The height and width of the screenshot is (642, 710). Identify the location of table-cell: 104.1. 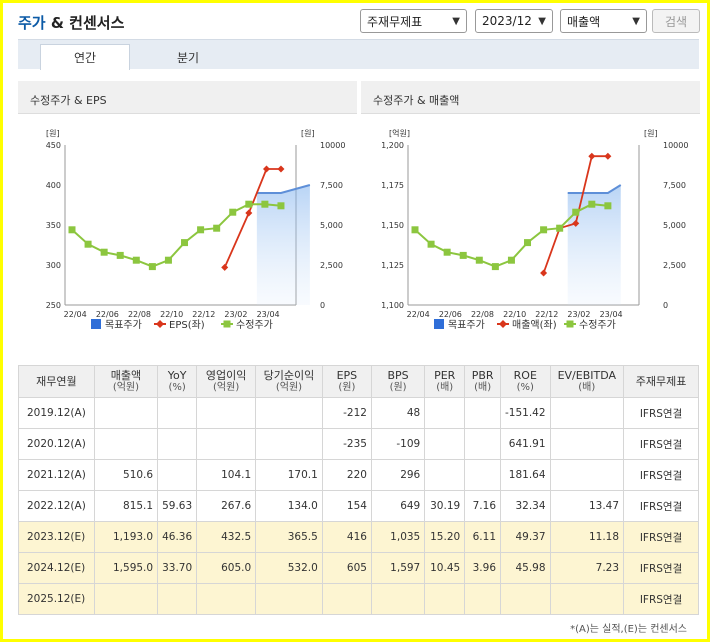
(226, 475).